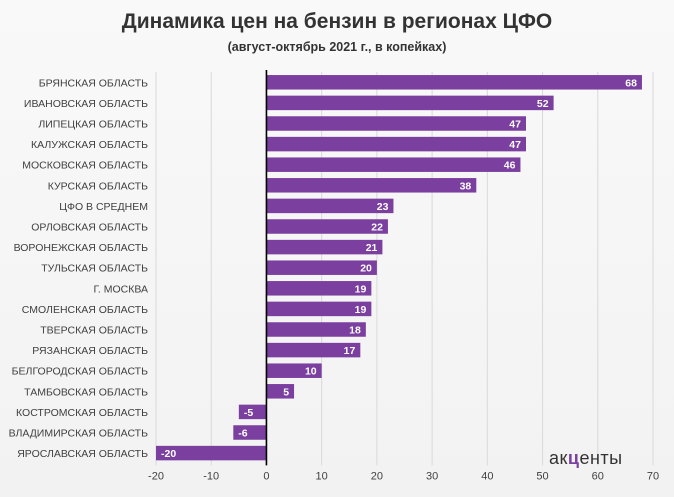 Image resolution: width=674 pixels, height=497 pixels. What do you see at coordinates (85, 310) in the screenshot?
I see `category-label: СМОЛЕНСКАЯ ОБЛАСТЬ` at bounding box center [85, 310].